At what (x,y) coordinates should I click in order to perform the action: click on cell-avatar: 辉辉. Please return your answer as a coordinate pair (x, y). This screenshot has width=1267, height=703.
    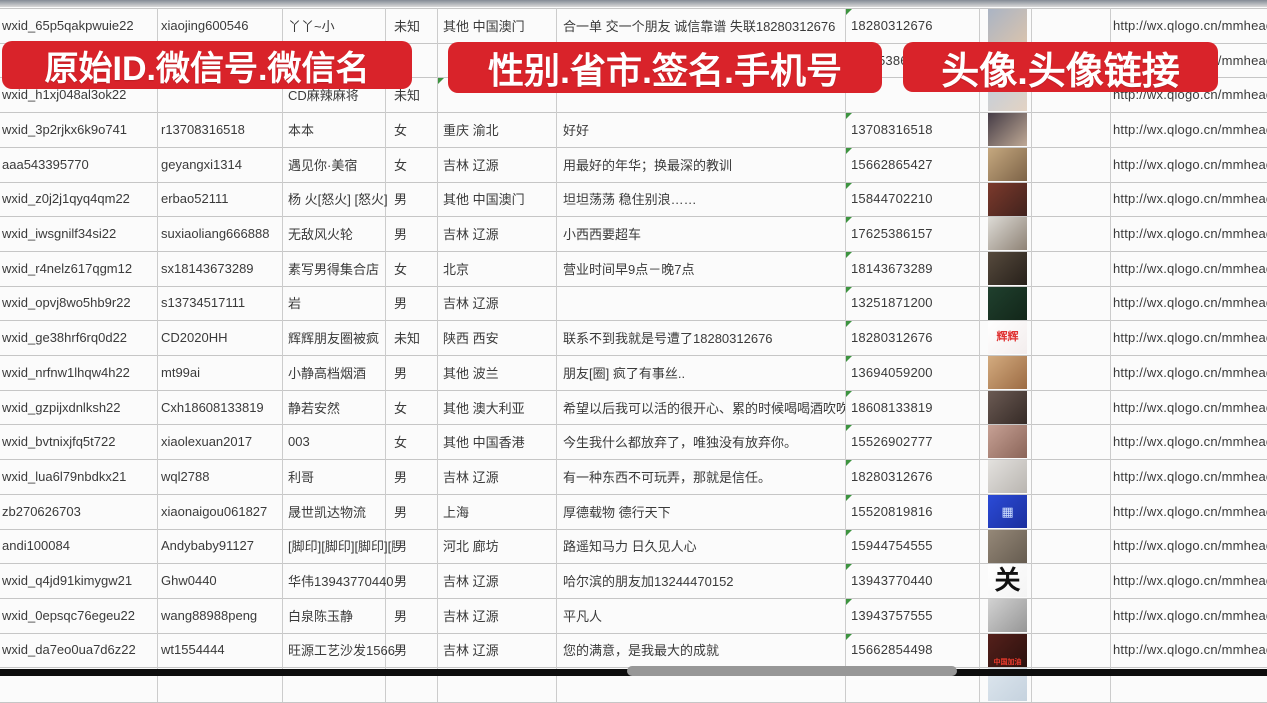
    Looking at the image, I should click on (1005, 337).